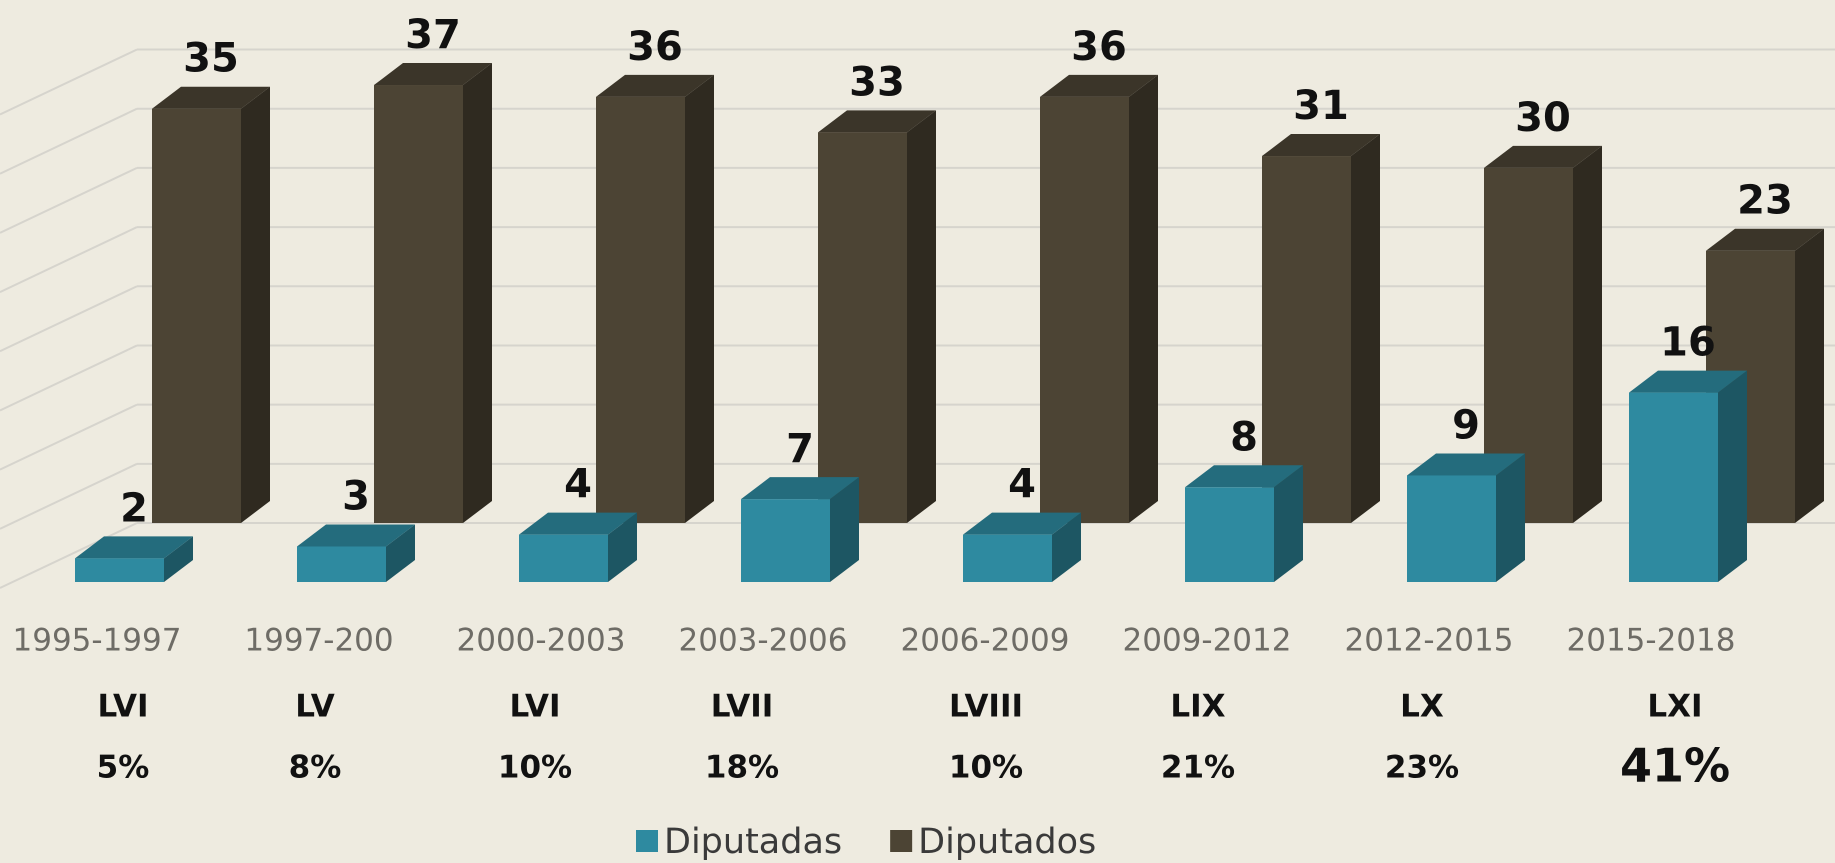  I want to click on x-tick-label: 1995-1997, so click(97, 641).